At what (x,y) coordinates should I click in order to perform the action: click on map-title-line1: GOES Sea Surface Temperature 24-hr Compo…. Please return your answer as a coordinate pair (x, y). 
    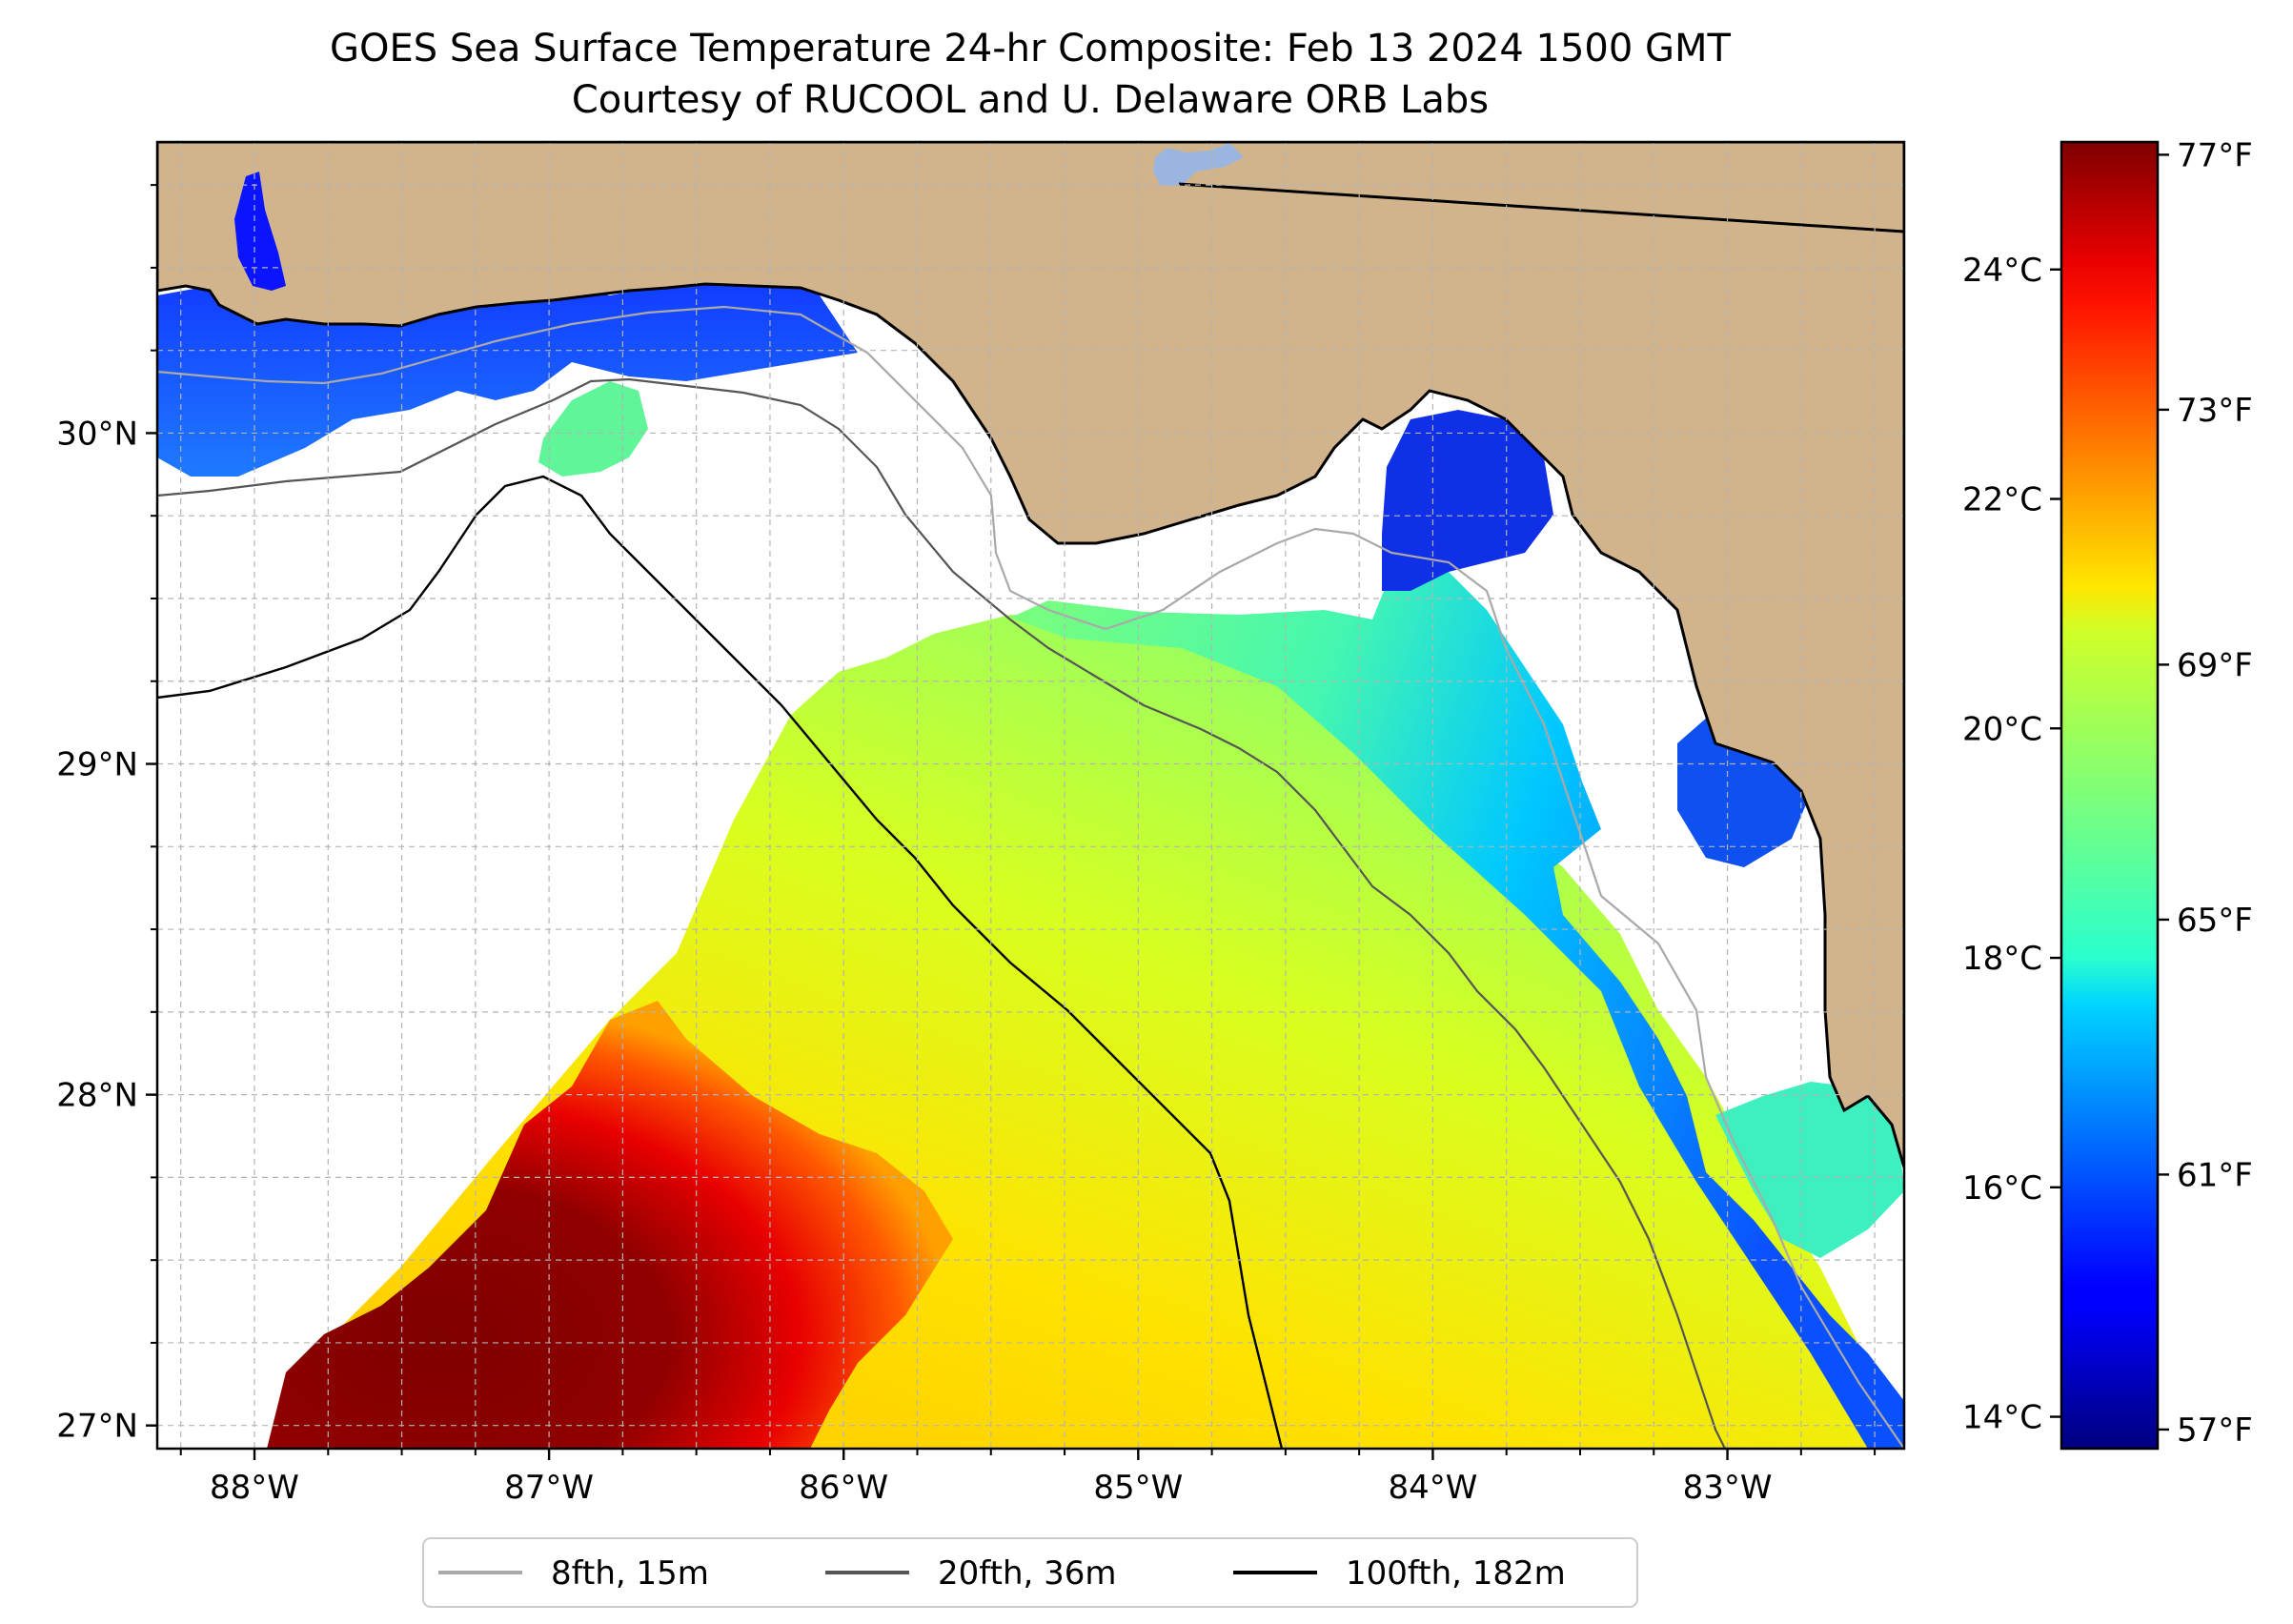
    Looking at the image, I should click on (1030, 49).